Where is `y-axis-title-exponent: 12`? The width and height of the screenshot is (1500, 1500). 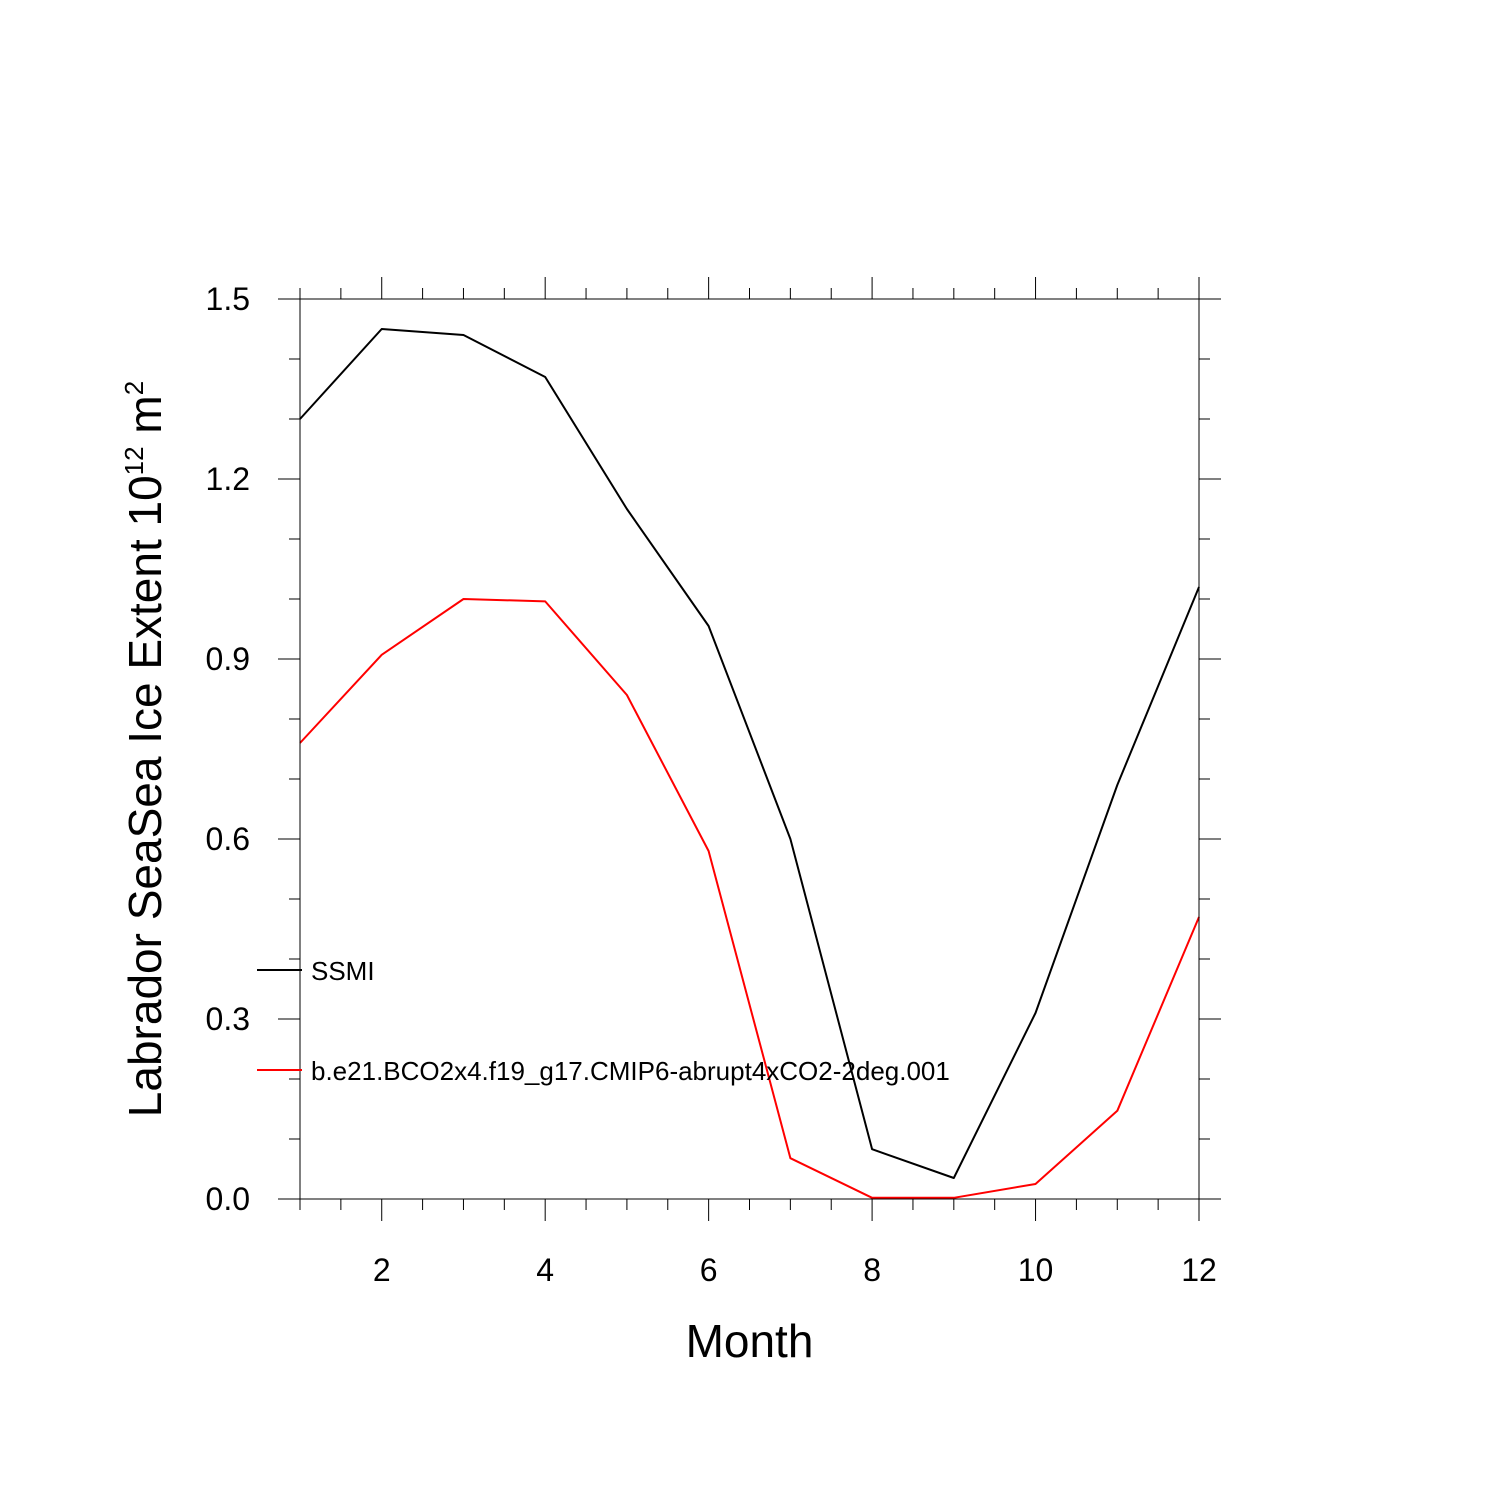 y-axis-title-exponent: 12 is located at coordinates (134, 460).